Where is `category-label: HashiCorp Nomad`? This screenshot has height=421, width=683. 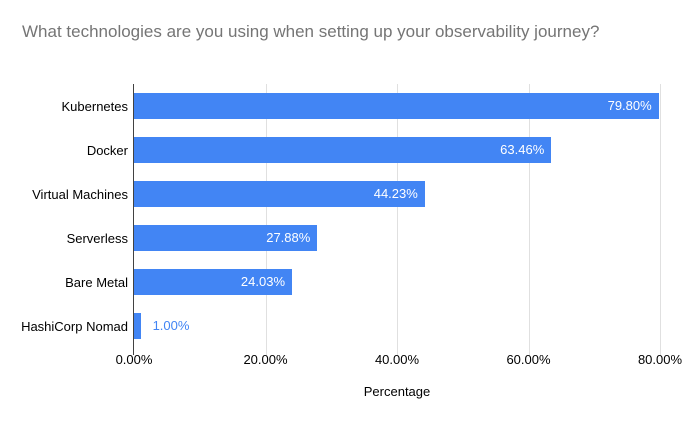
category-label: HashiCorp Nomad is located at coordinates (74, 326).